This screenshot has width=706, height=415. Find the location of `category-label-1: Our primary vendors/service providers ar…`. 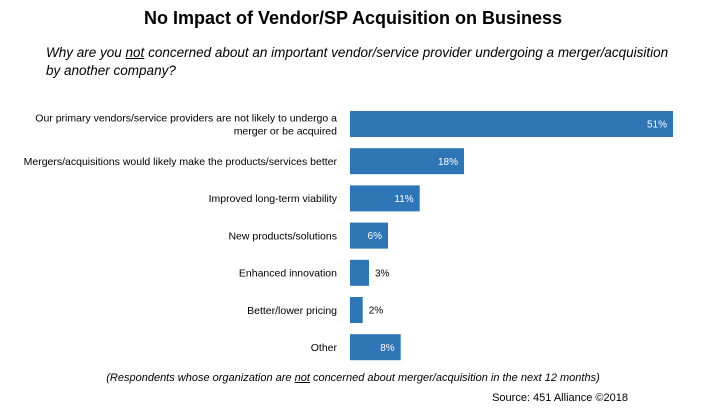

category-label-1: Our primary vendors/service providers ar… is located at coordinates (186, 124).